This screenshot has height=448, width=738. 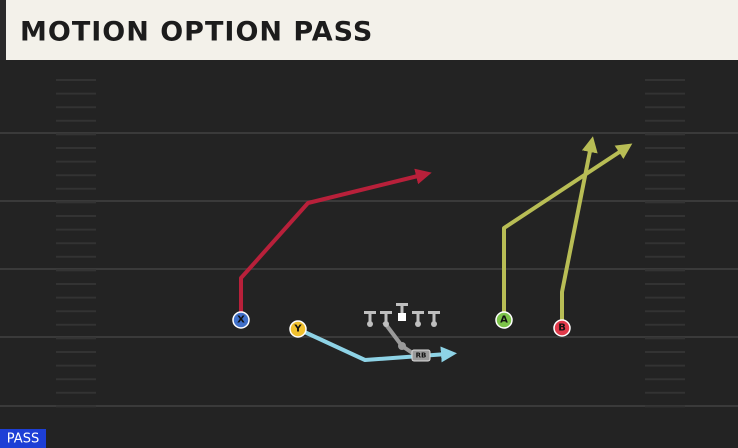 I want to click on play-type: PASS, so click(x=23, y=439).